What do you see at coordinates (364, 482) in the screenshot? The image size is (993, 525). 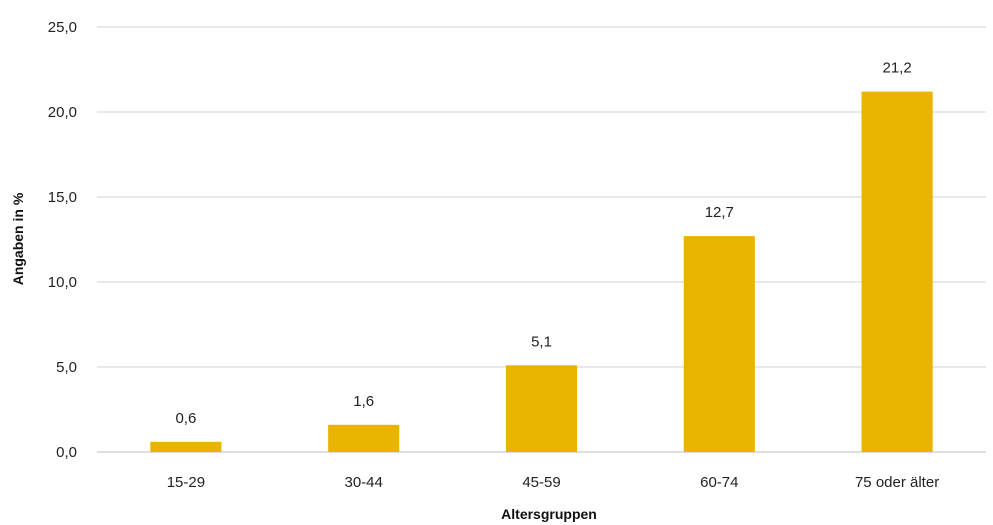 I see `x-tick-label: 30-44` at bounding box center [364, 482].